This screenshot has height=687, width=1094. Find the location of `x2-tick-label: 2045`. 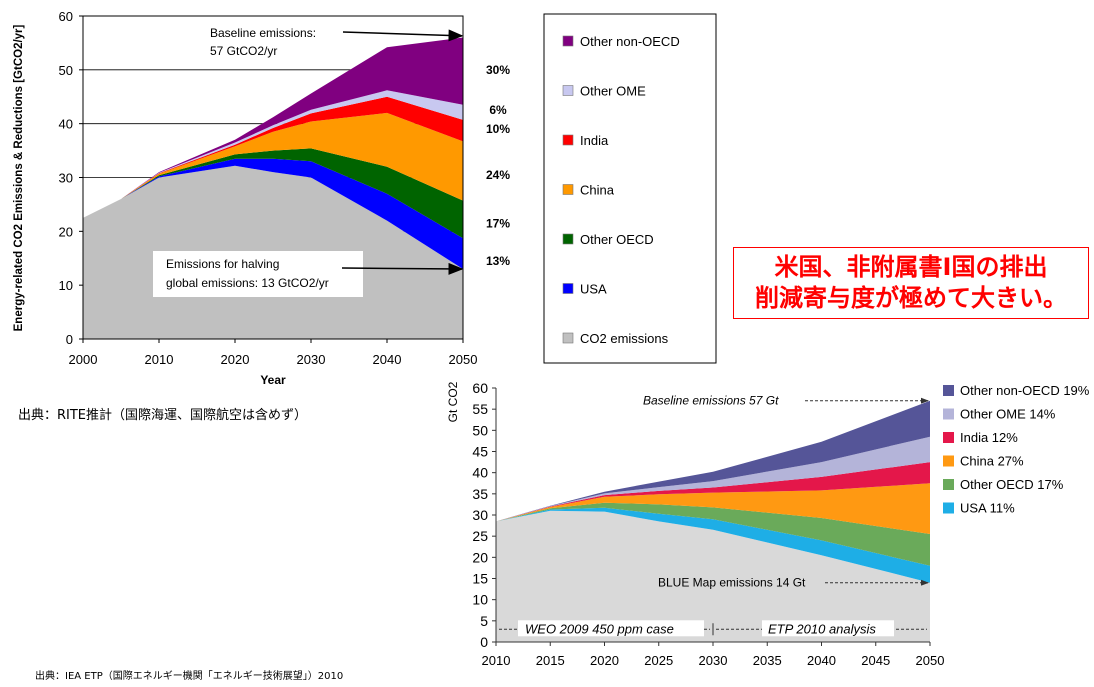

x2-tick-label: 2045 is located at coordinates (875, 660).